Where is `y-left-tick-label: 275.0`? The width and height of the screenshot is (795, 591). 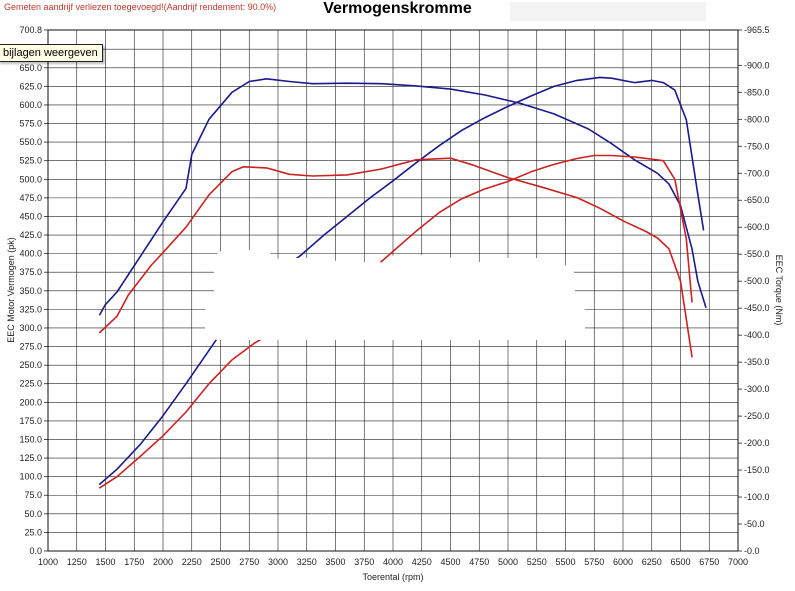 y-left-tick-label: 275.0 is located at coordinates (30, 347).